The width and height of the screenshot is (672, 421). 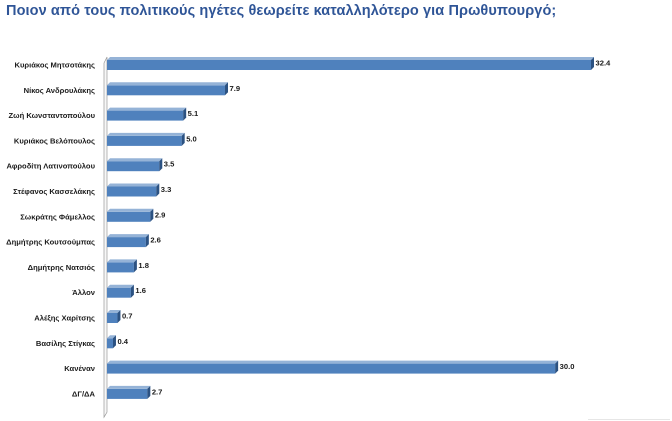 I want to click on category-label: Άλλον, so click(x=83, y=292).